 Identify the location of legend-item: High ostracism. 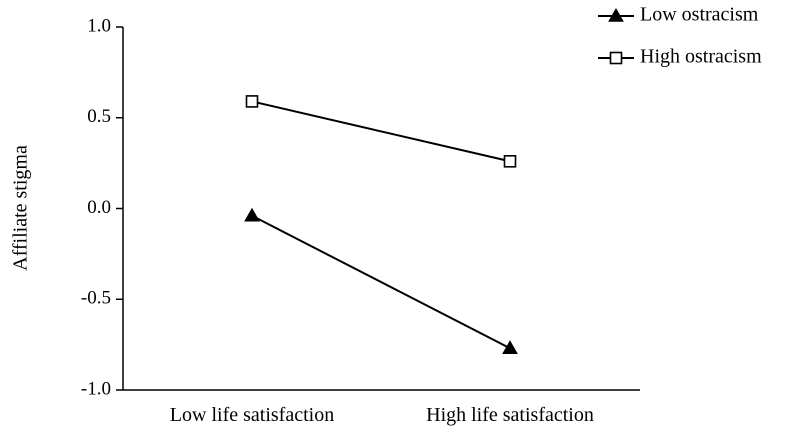
(680, 57).